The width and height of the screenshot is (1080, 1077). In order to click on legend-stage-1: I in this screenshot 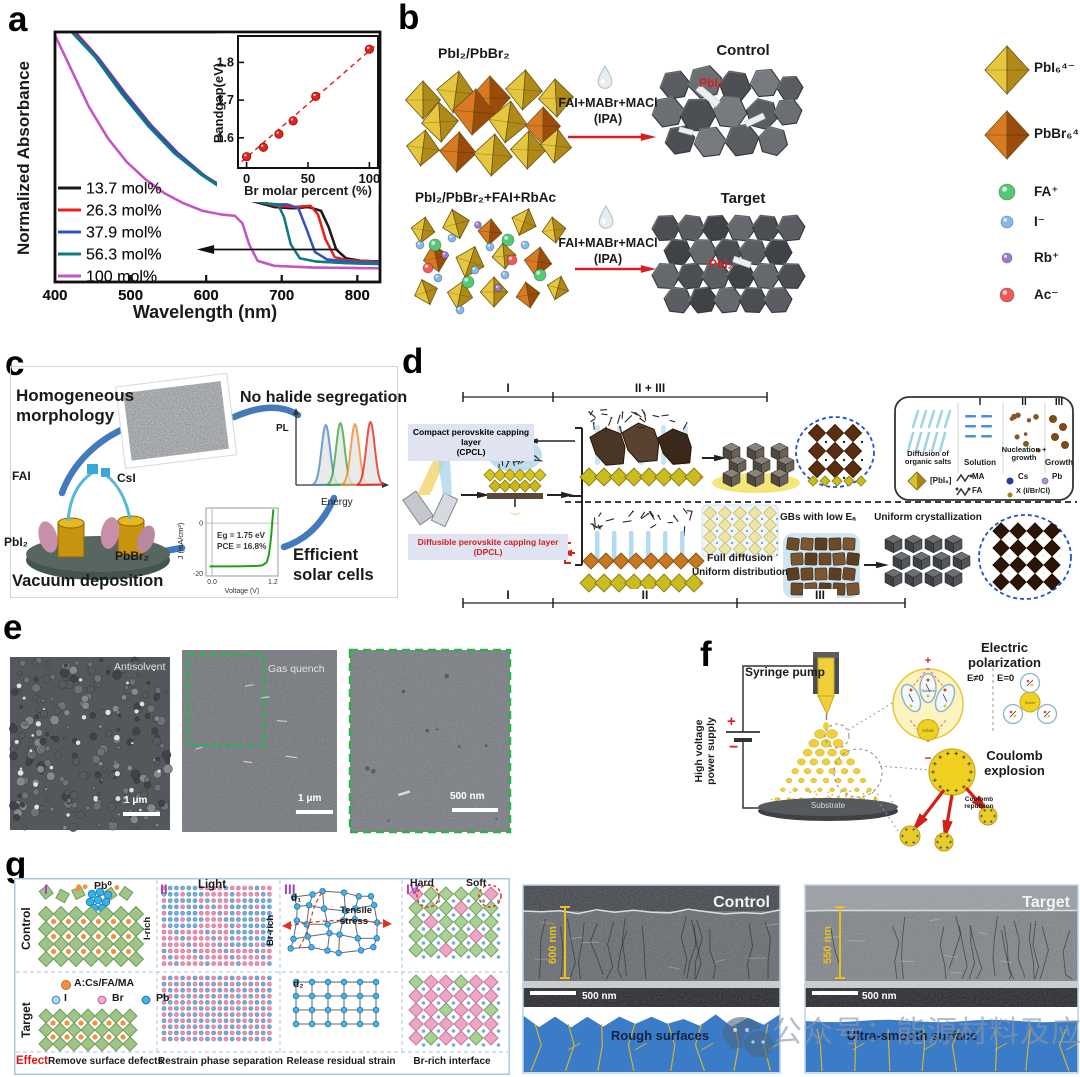, I will do `click(980, 402)`.